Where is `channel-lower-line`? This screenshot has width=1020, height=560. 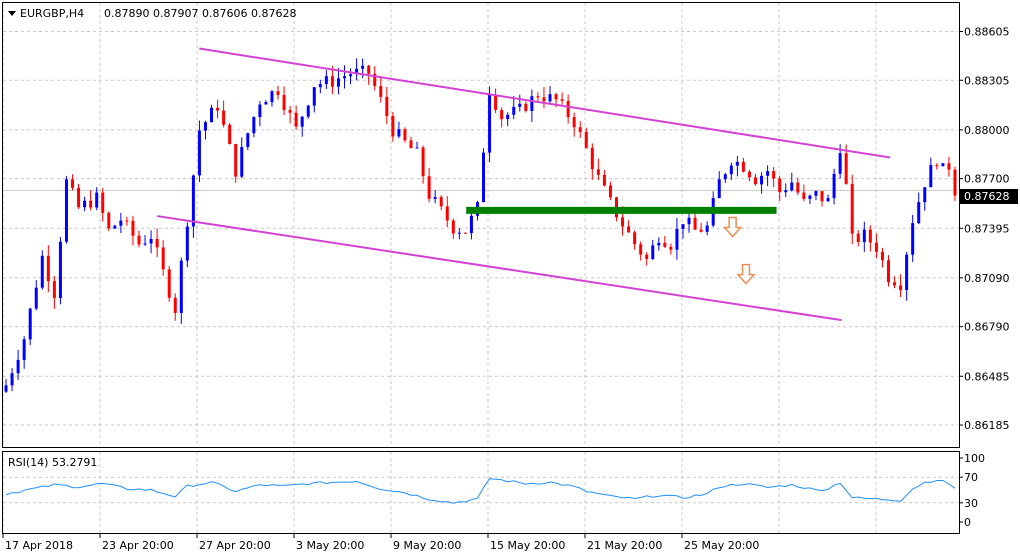
channel-lower-line is located at coordinates (499, 268).